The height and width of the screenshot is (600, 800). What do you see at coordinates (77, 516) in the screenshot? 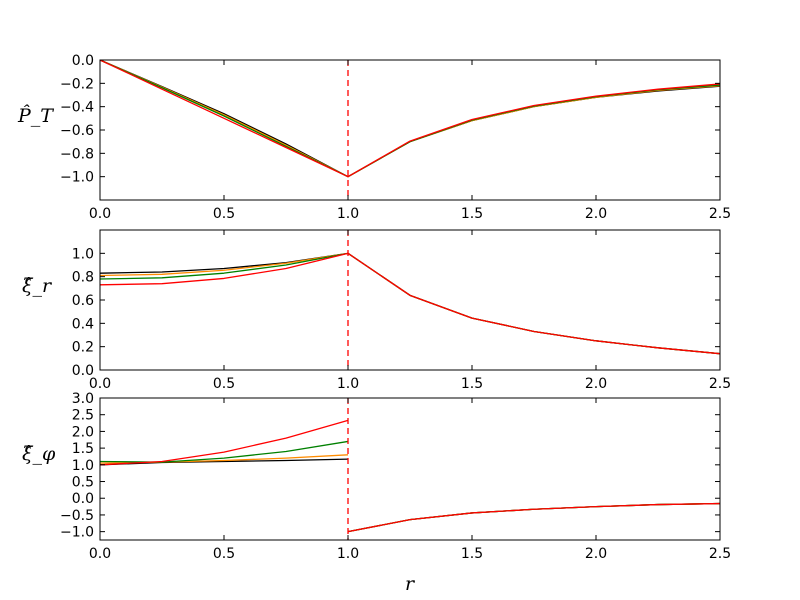
I see `ytick-label: −0.5` at bounding box center [77, 516].